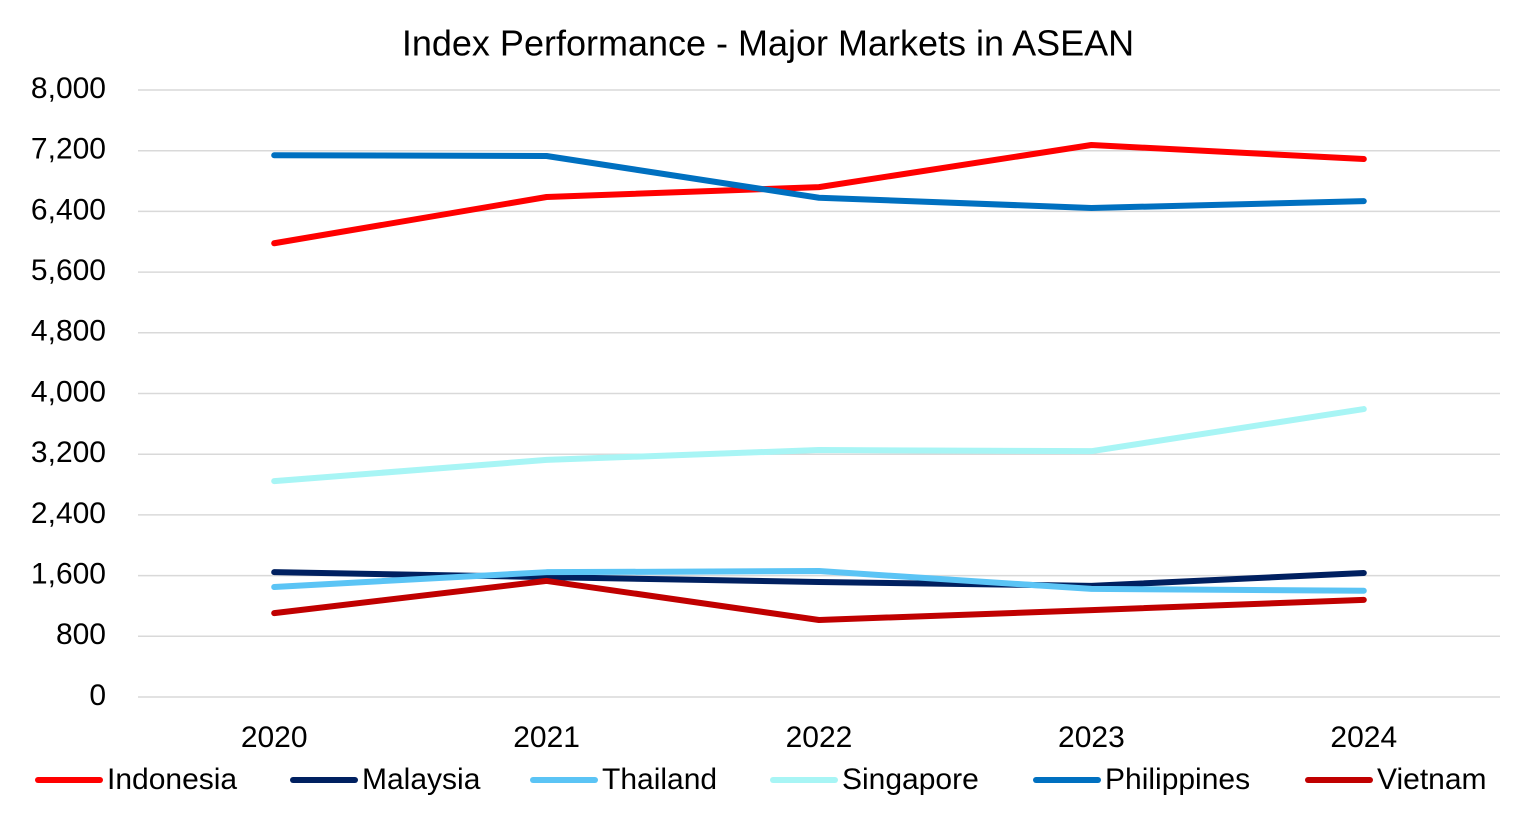  I want to click on legend-label: Thailand, so click(659, 779).